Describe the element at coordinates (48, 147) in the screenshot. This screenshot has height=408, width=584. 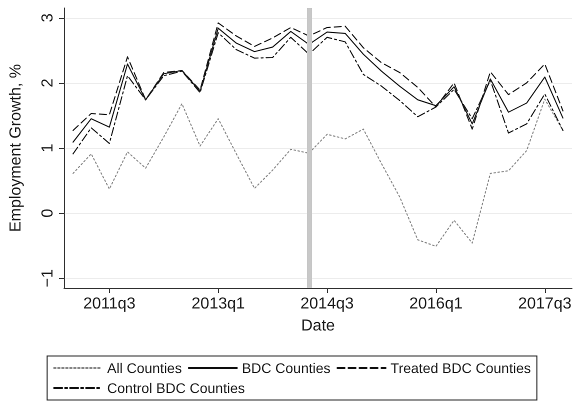
I see `y-tick-label: 1` at that location.